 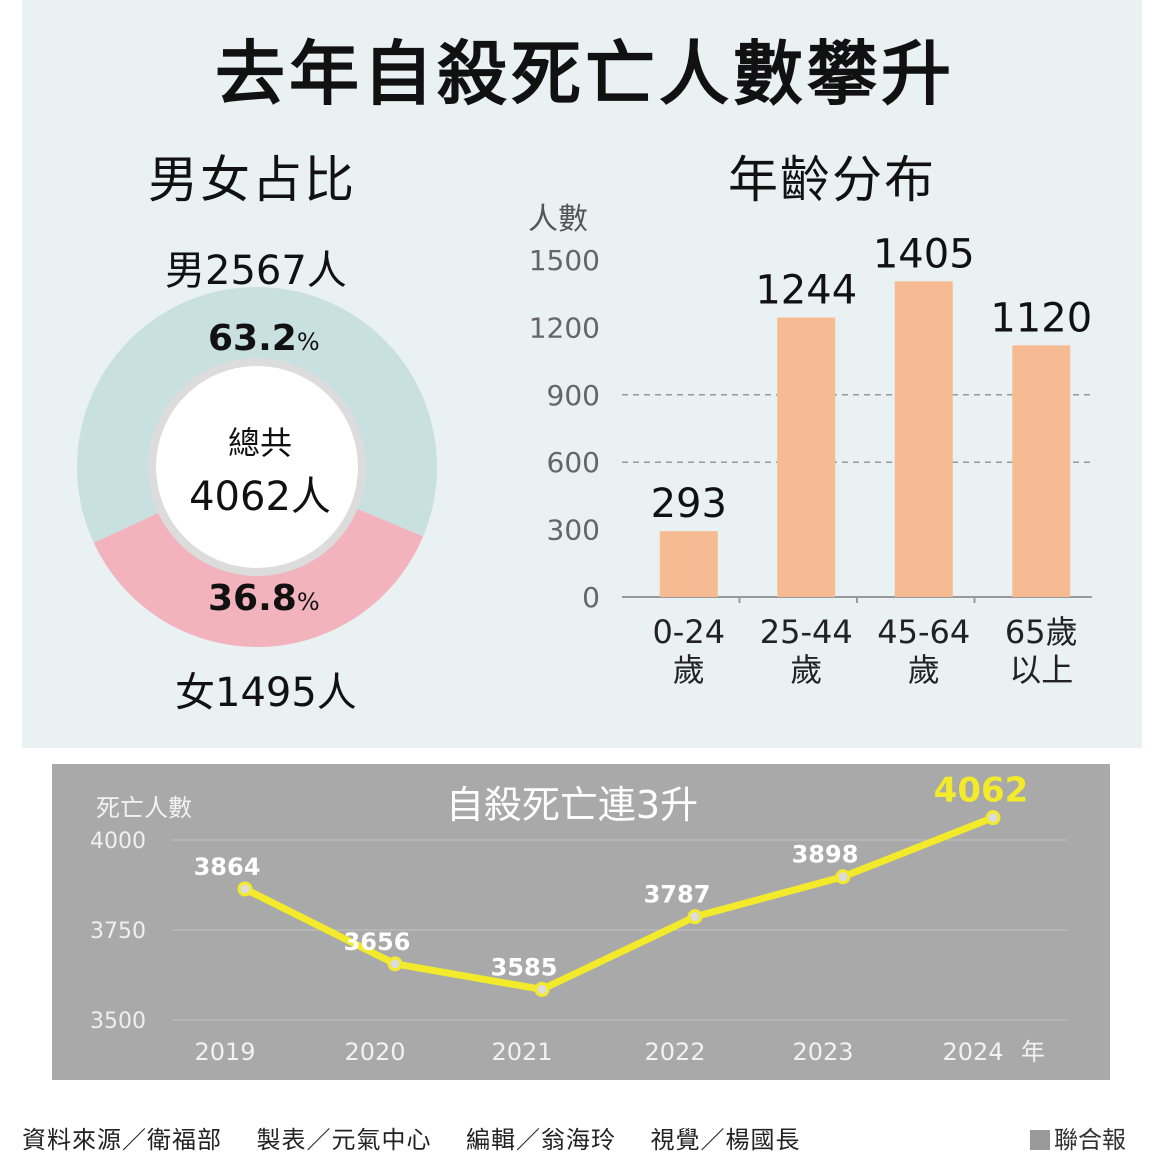 I want to click on bar-category-label: 0-24, so click(x=688, y=632).